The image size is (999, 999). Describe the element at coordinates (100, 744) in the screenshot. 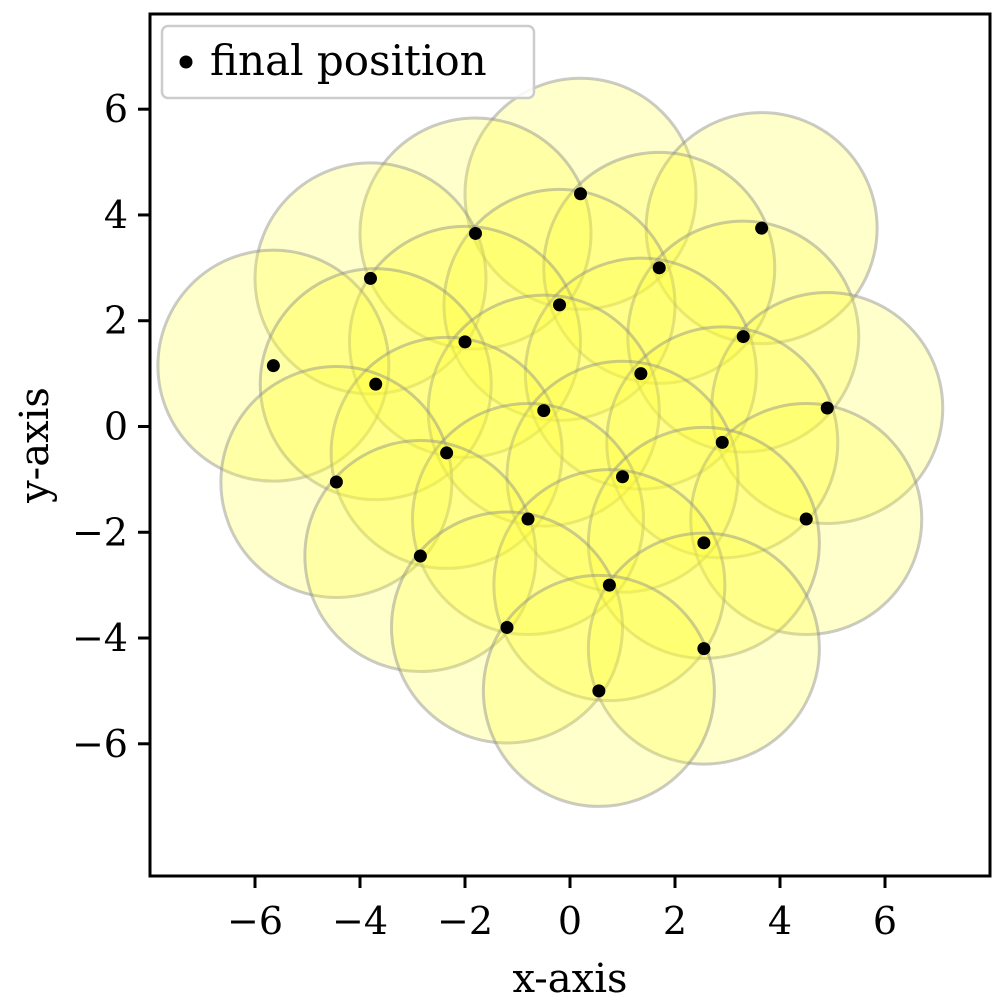

I see `y-tick-label: −6` at that location.